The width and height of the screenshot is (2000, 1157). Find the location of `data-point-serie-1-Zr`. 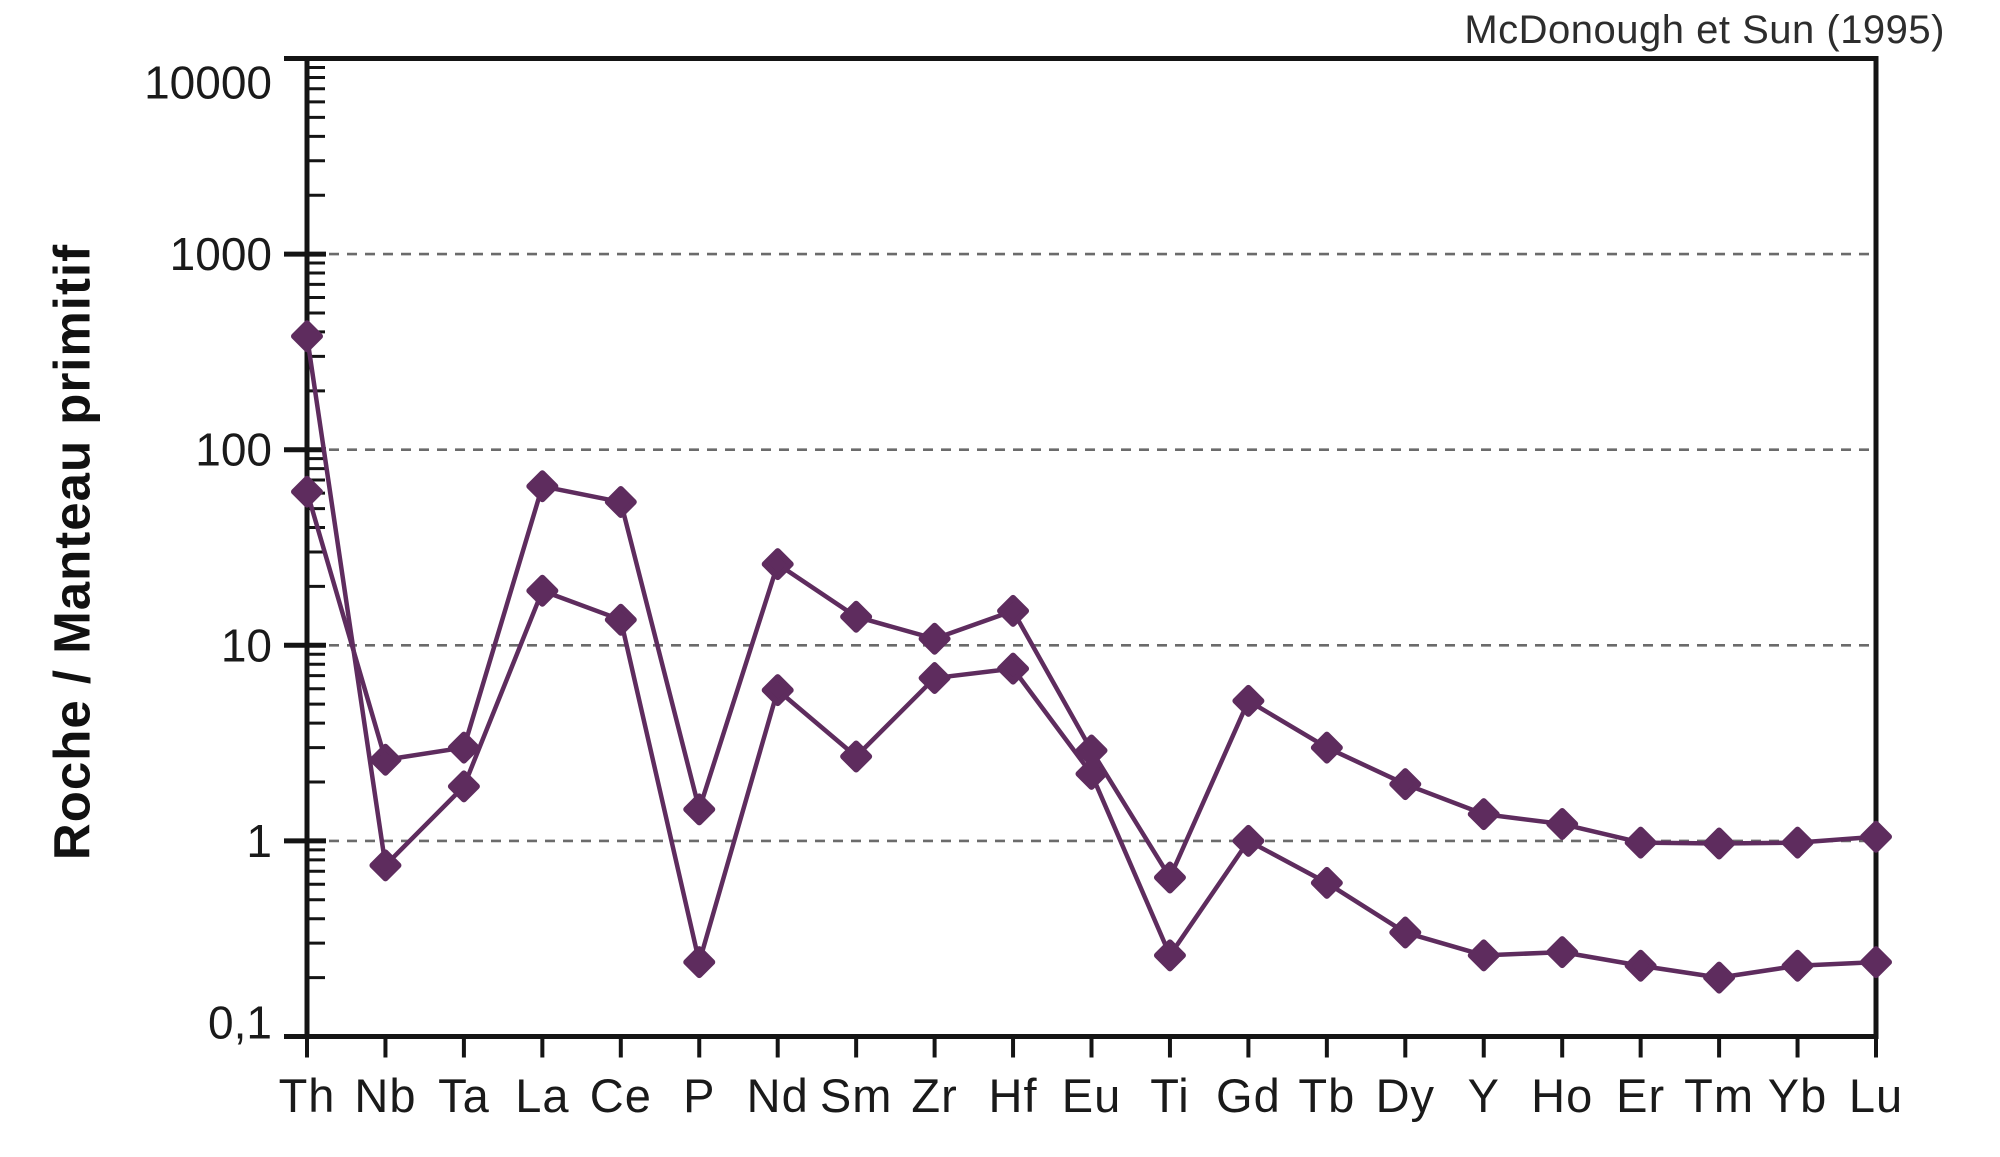

data-point-serie-1-Zr is located at coordinates (934, 678).